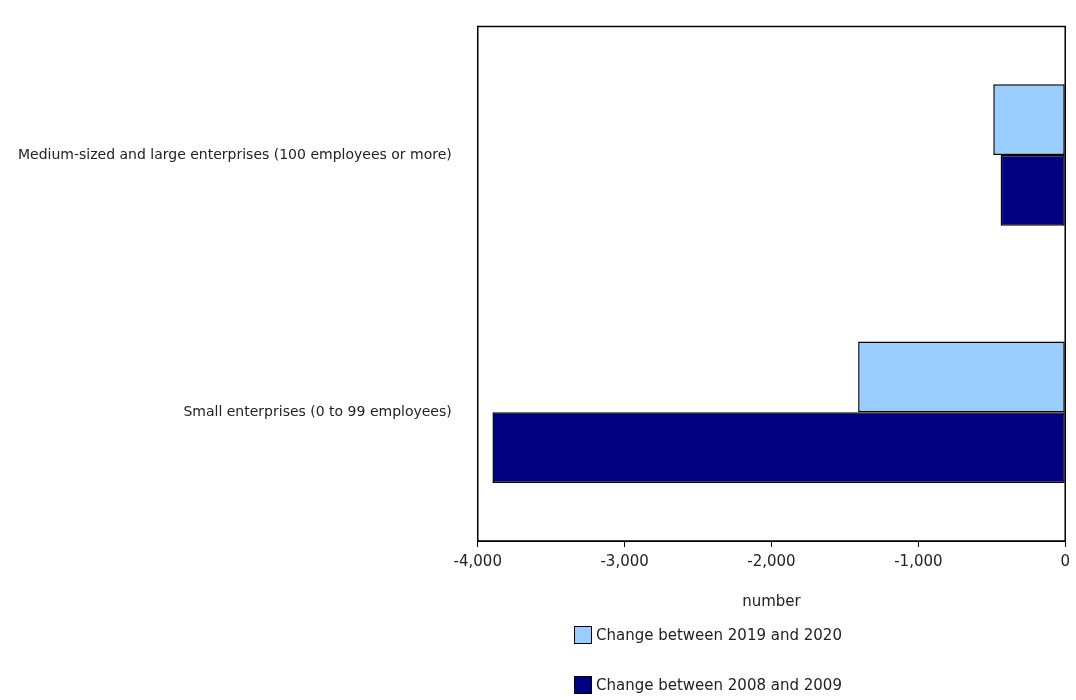 The image size is (1076, 700). I want to click on x-tick-label: -3,000, so click(624, 560).